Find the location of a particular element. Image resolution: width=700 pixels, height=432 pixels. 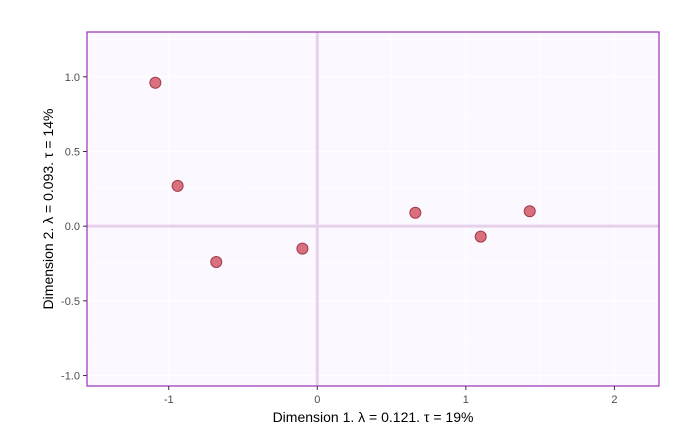

x-tick-label: -1 is located at coordinates (169, 400).